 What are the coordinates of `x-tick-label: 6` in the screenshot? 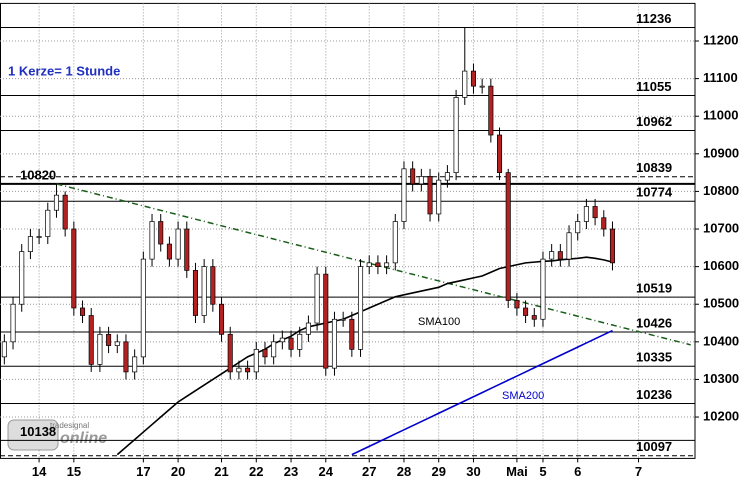 It's located at (577, 471).